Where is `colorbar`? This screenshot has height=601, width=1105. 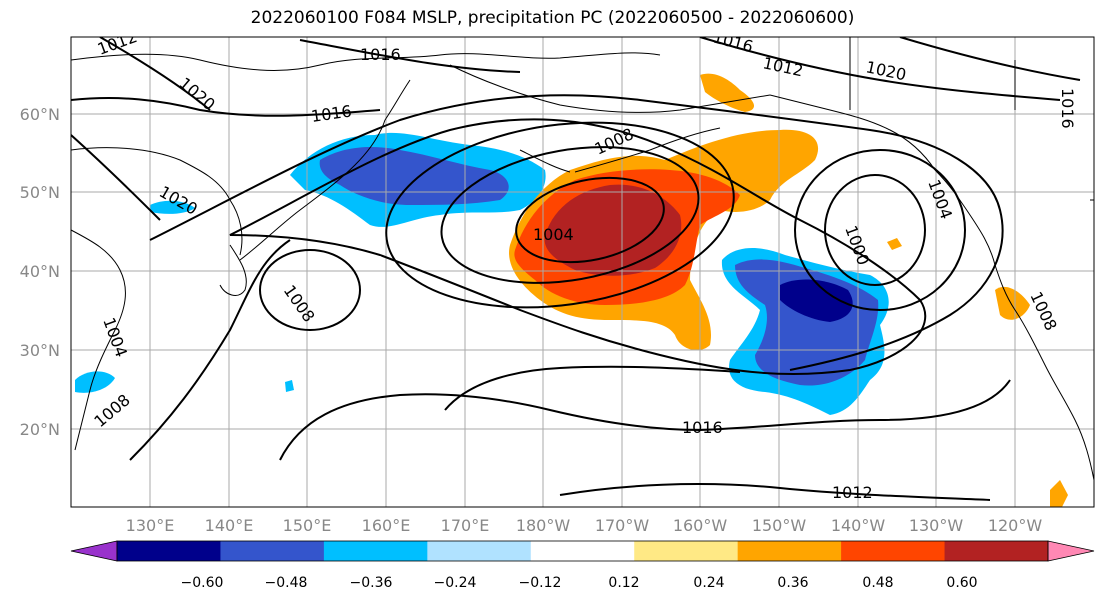 colorbar is located at coordinates (582, 551).